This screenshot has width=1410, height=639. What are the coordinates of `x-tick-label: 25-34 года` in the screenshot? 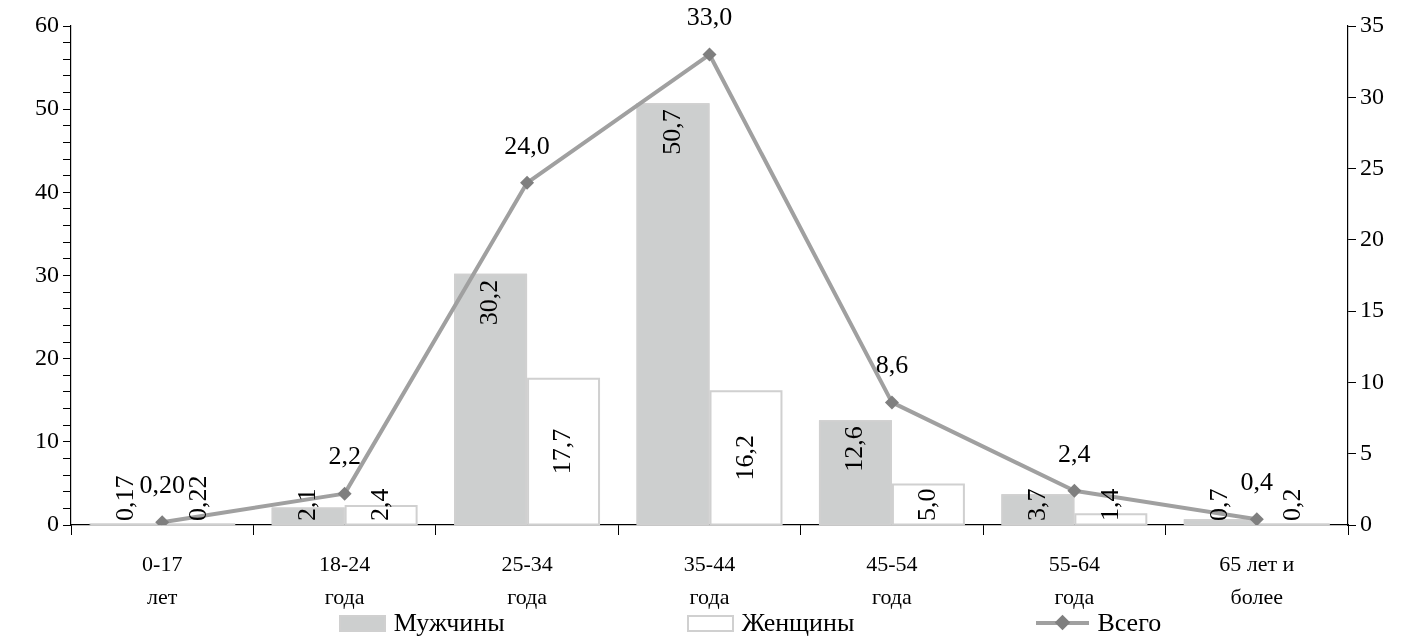 It's located at (527, 580).